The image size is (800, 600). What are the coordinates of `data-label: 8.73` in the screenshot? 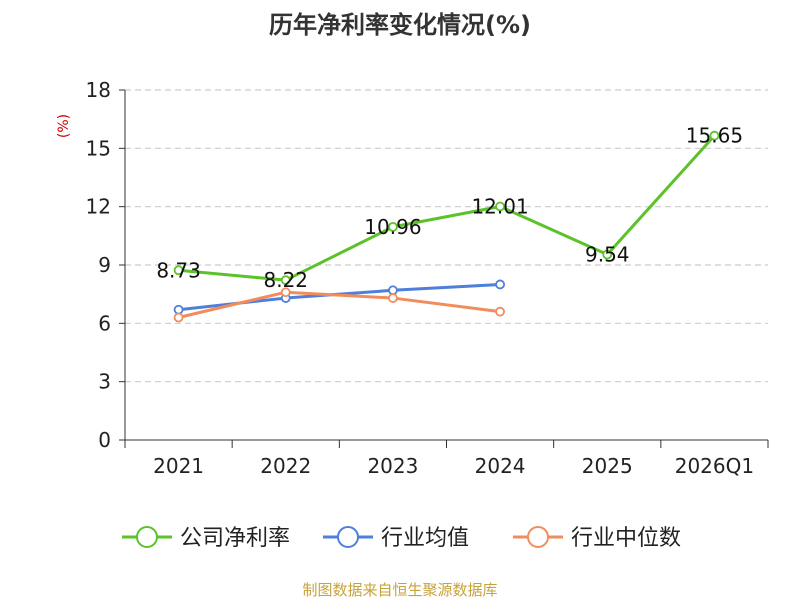 It's located at (178, 270).